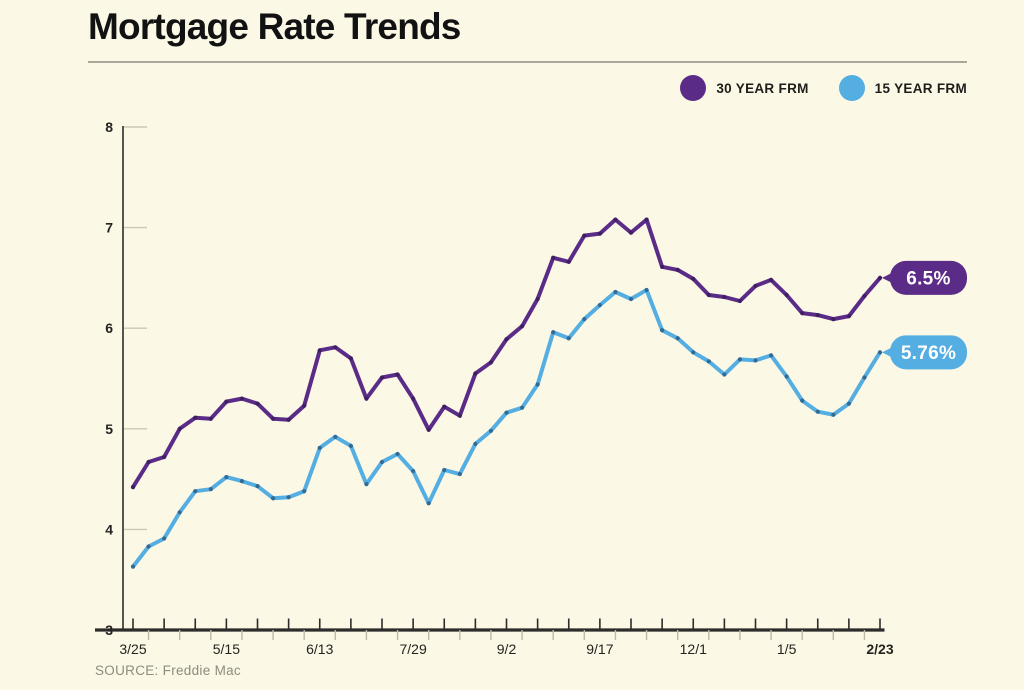 The image size is (1024, 690). I want to click on svg-text: 3/25, so click(132, 649).